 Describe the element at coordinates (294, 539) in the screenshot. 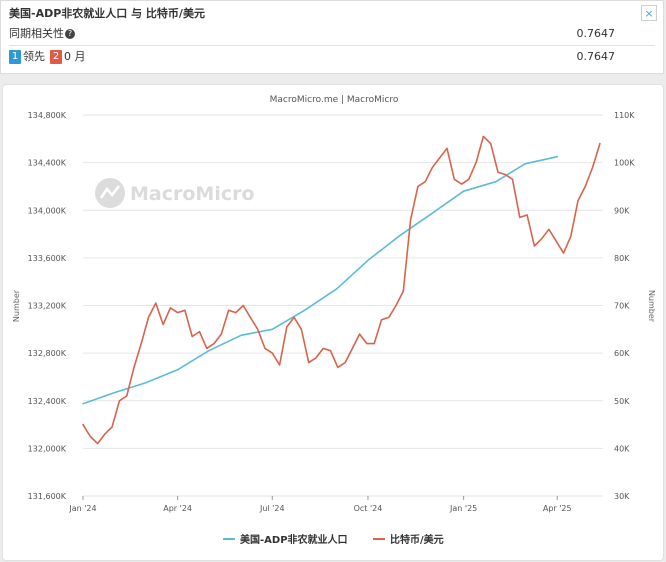

I see `legend-item: 美国-ADP非农就业人口` at that location.